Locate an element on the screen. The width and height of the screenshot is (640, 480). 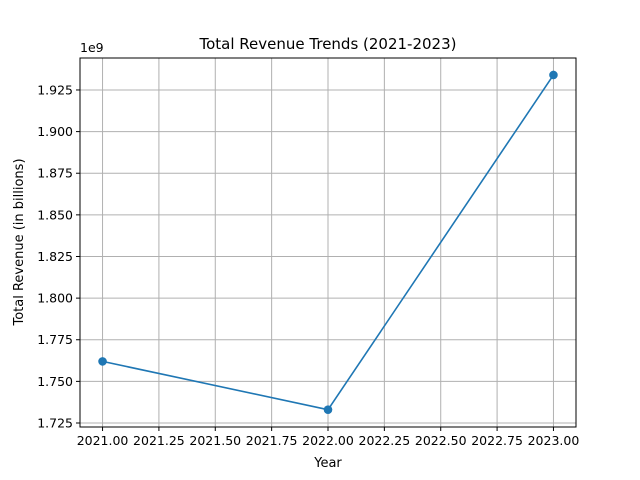
x-axis-label: Year is located at coordinates (327, 463).